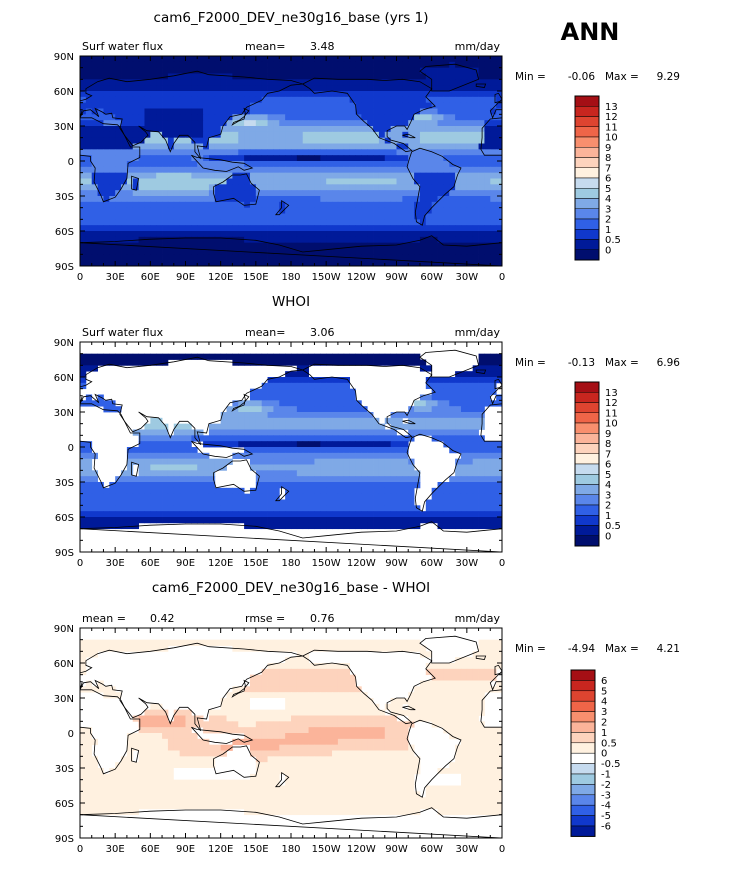 This screenshot has height=870, width=733. What do you see at coordinates (64, 232) in the screenshot?
I see `y-tick-label: 60S` at bounding box center [64, 232].